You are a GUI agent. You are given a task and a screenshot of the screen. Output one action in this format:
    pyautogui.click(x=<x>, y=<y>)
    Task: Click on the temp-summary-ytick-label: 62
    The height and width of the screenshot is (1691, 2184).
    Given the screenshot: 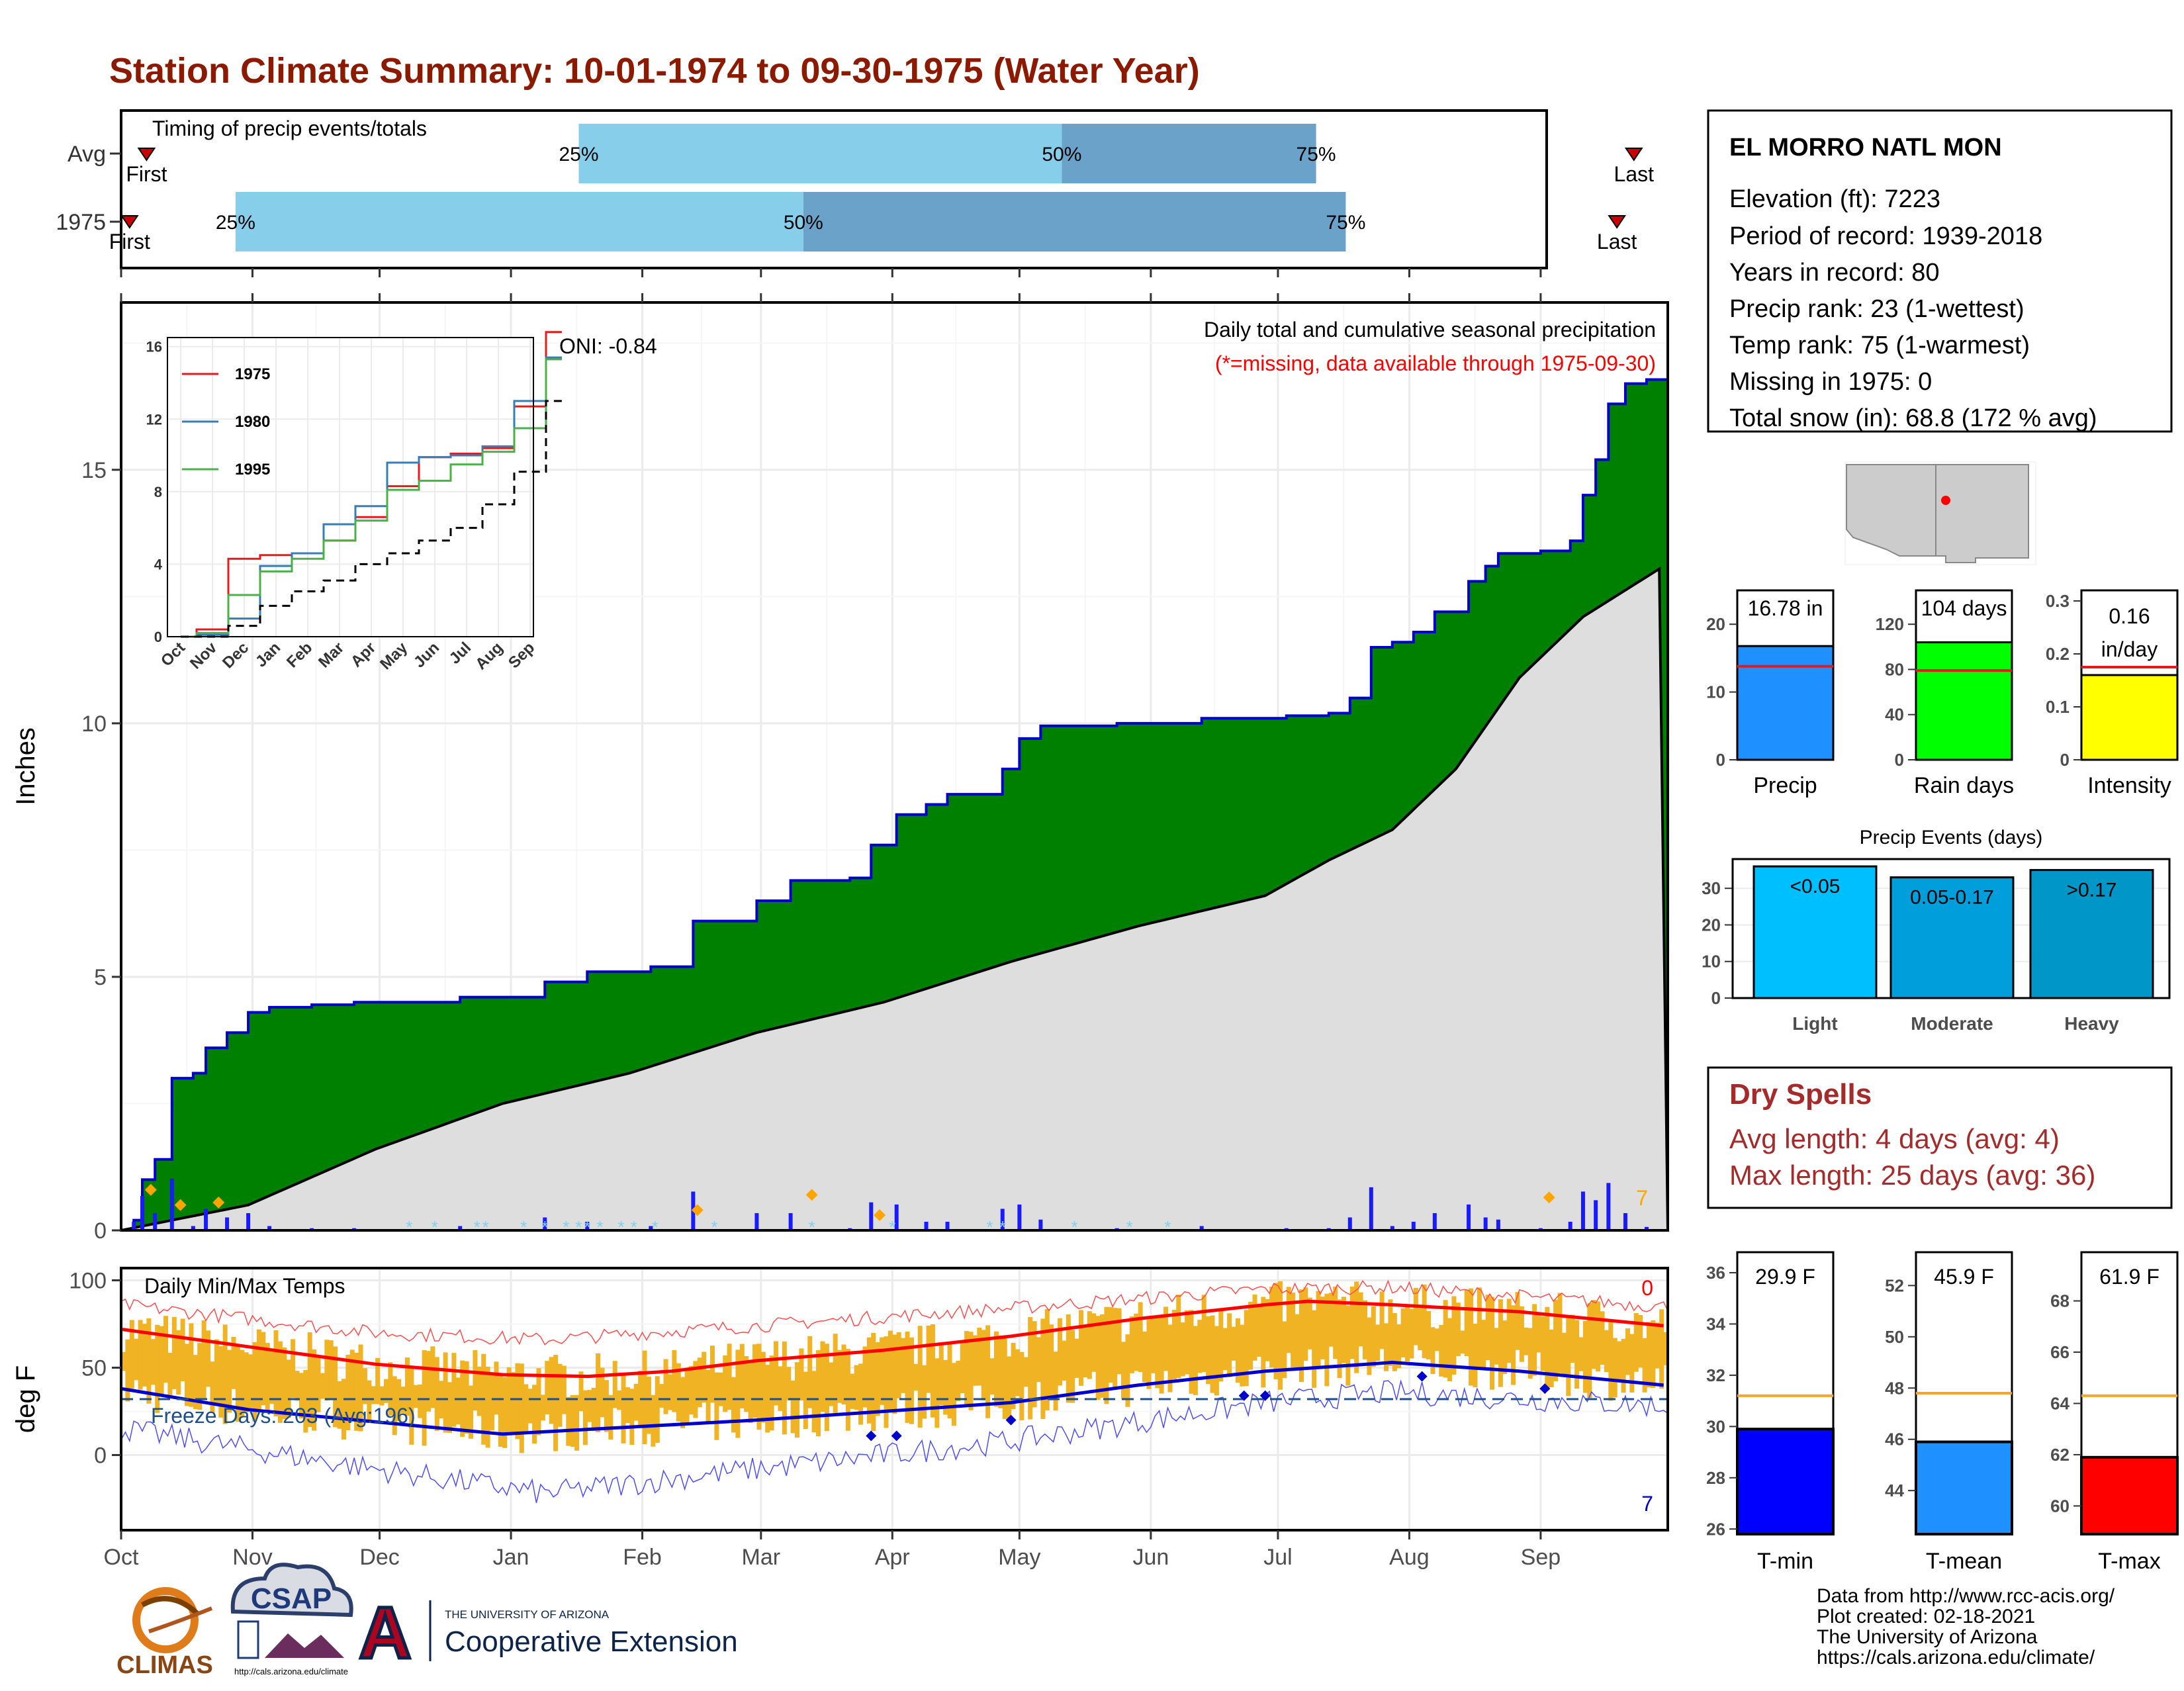 What is the action you would take?
    pyautogui.click(x=2060, y=1455)
    